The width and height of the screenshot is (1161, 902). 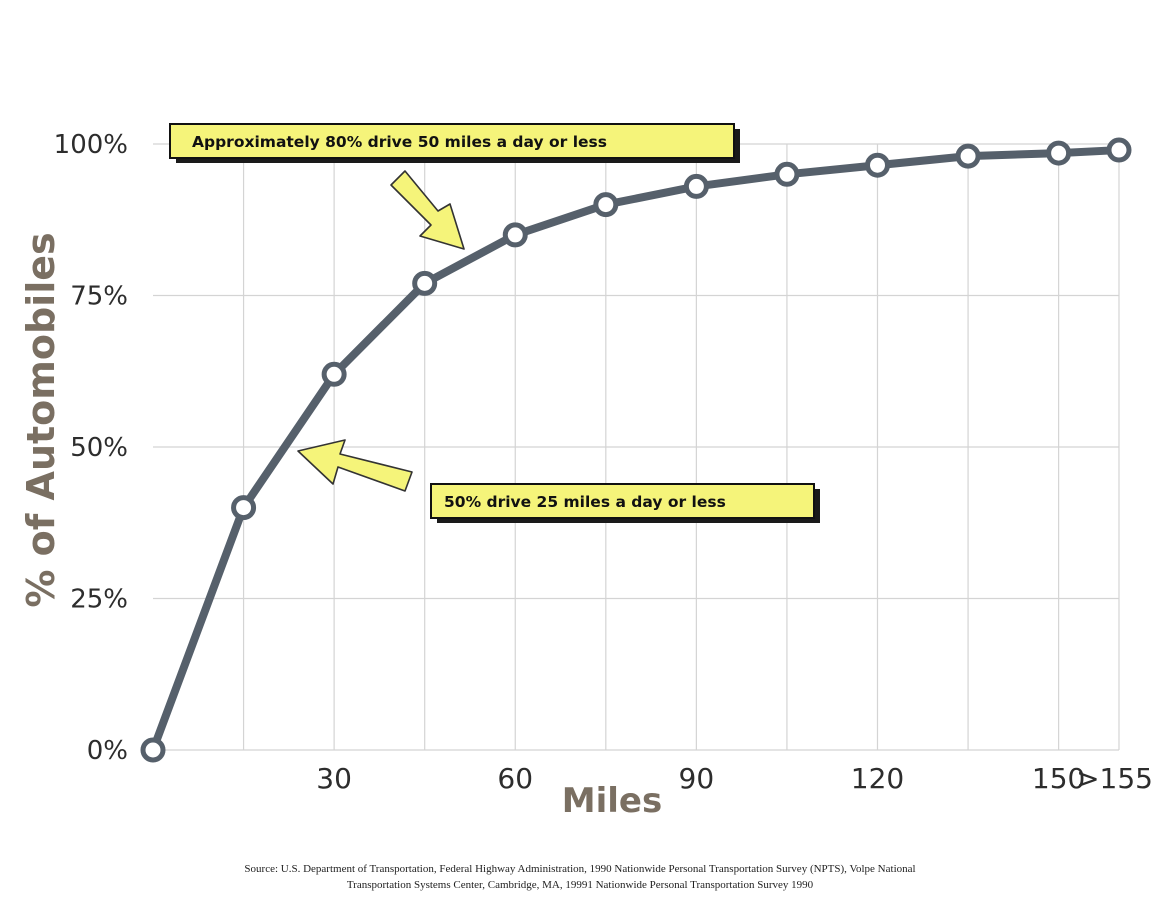 I want to click on y-tick-label: 50%, so click(x=99, y=448).